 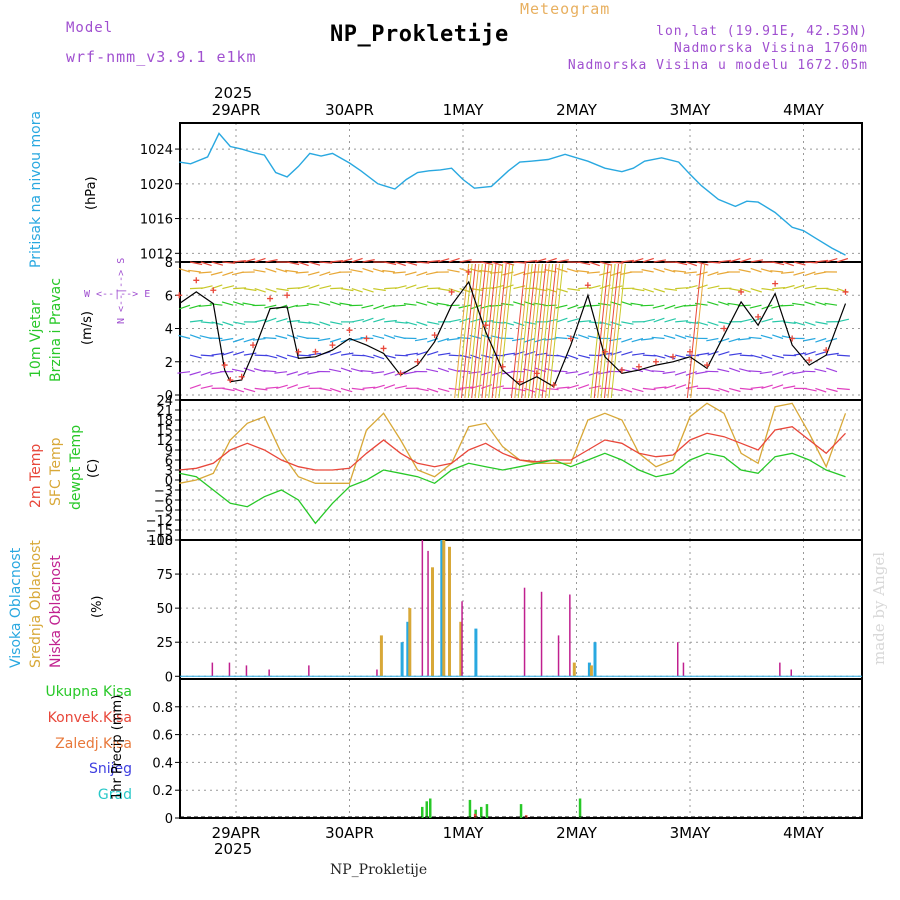 What do you see at coordinates (512, 488) in the screenshot?
I see `dewpt-temp-line` at bounding box center [512, 488].